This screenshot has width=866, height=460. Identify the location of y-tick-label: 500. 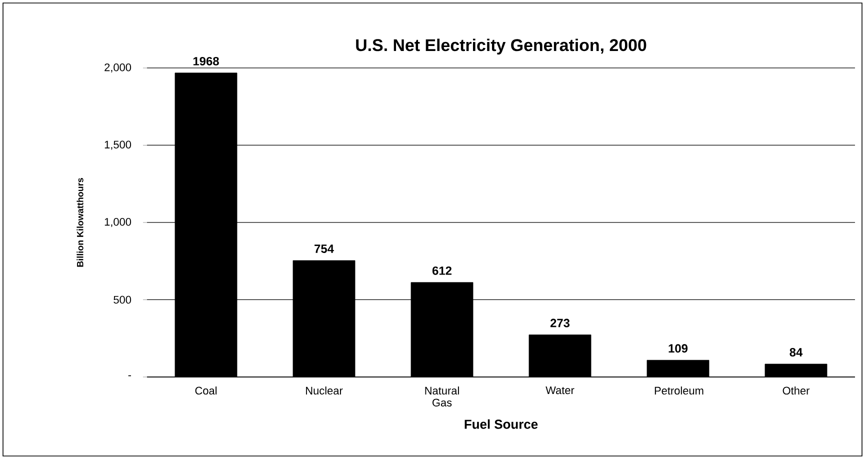
(123, 300).